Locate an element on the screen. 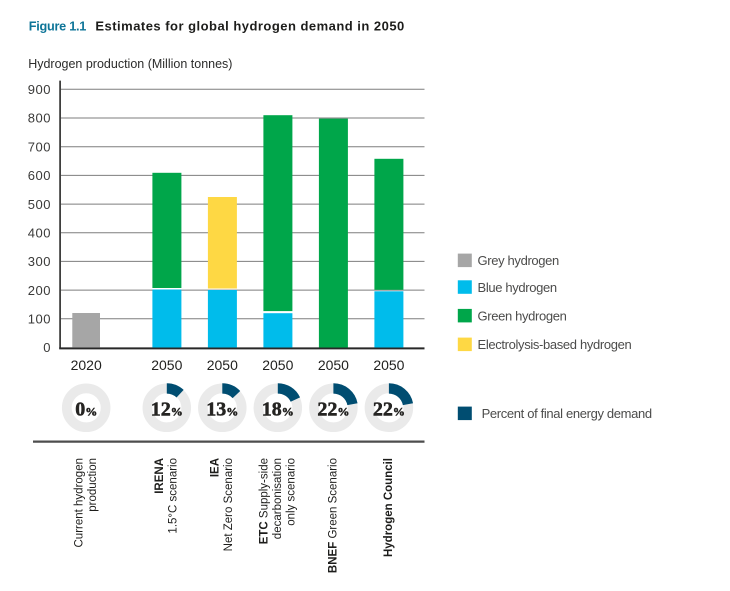 This screenshot has width=730, height=591. svg-text: 0 is located at coordinates (47, 347).